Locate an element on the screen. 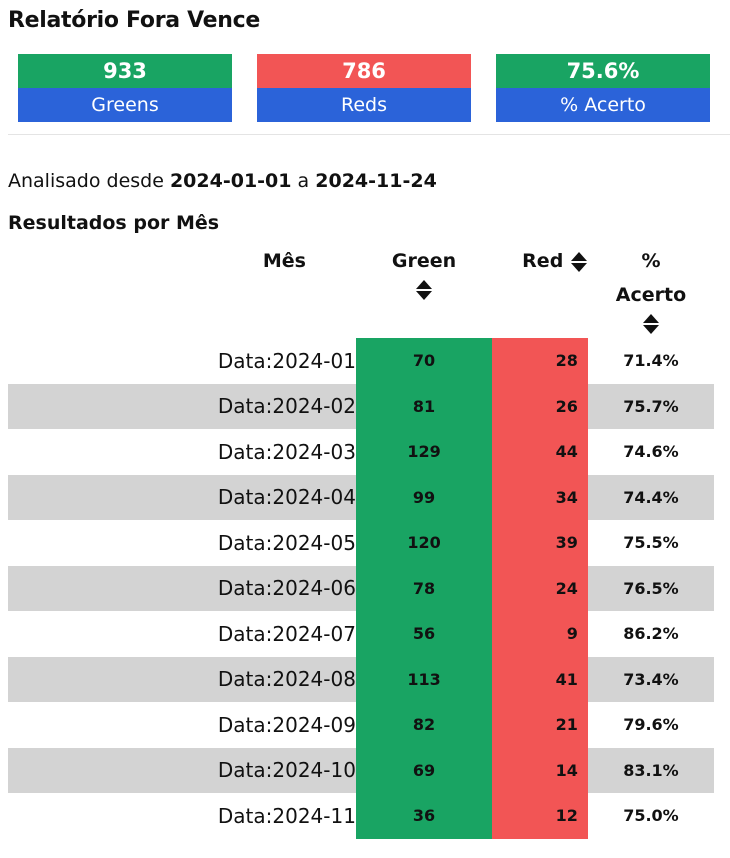  month-header-label: Mês is located at coordinates (284, 261).